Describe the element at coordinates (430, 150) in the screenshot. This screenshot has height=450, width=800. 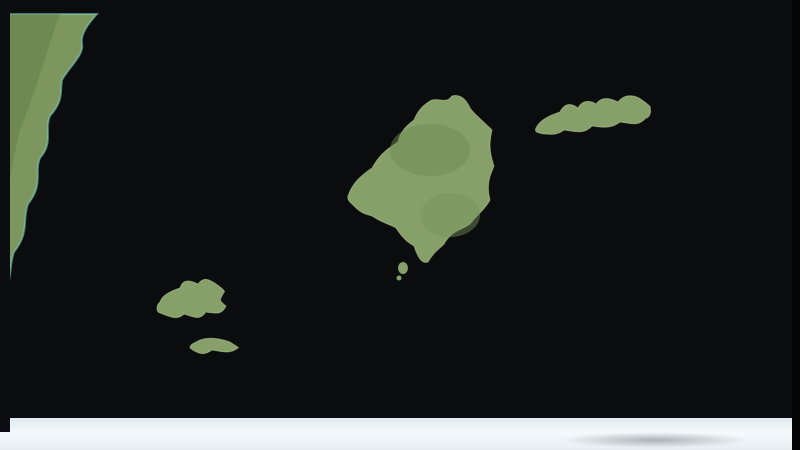
I see `mallorca-terrain-shading` at that location.